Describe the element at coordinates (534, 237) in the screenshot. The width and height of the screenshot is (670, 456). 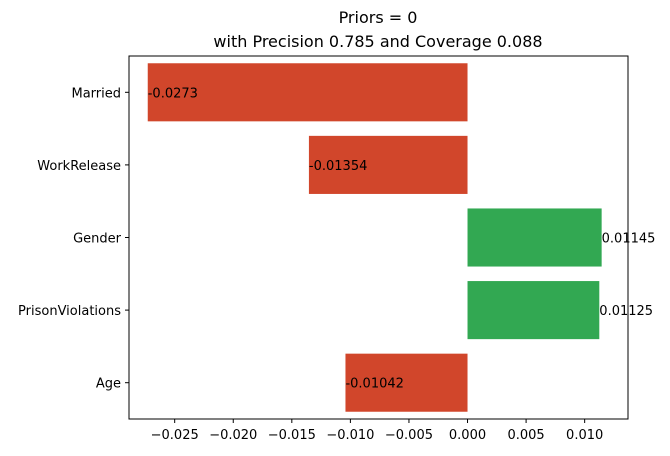
I see `bar-gender` at that location.